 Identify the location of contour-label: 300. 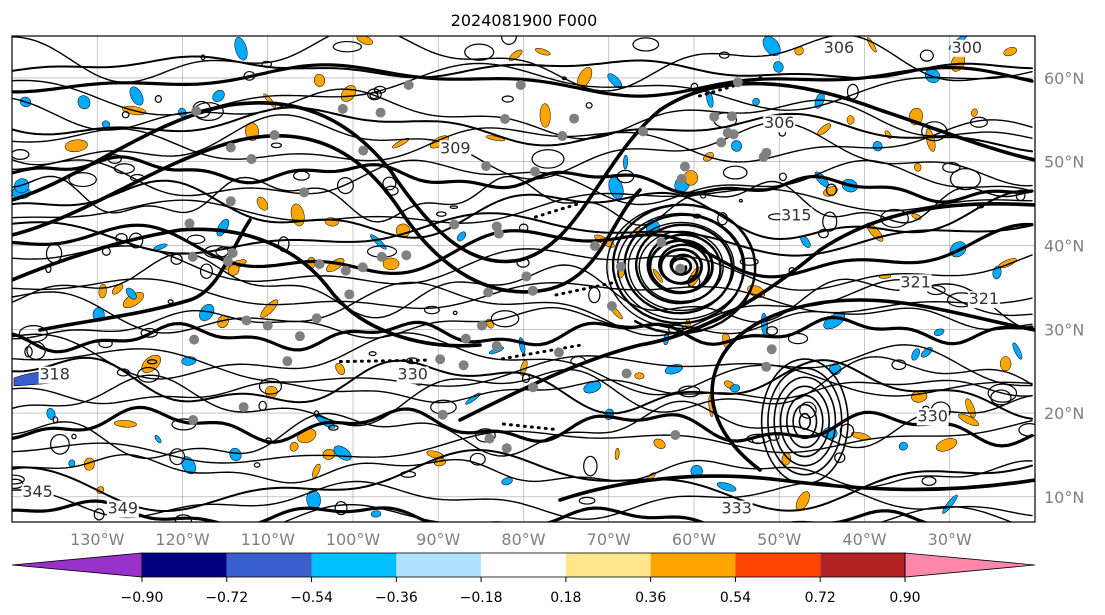
(967, 47).